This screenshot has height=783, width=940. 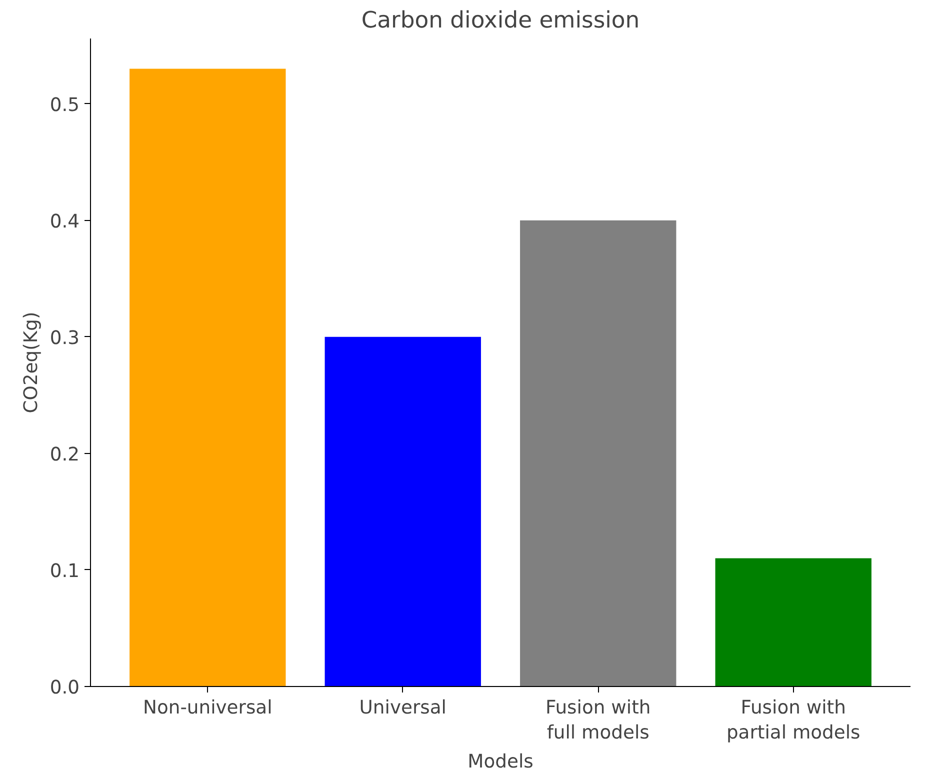 What do you see at coordinates (793, 721) in the screenshot?
I see `x-tick-label: Fusion with partial models` at bounding box center [793, 721].